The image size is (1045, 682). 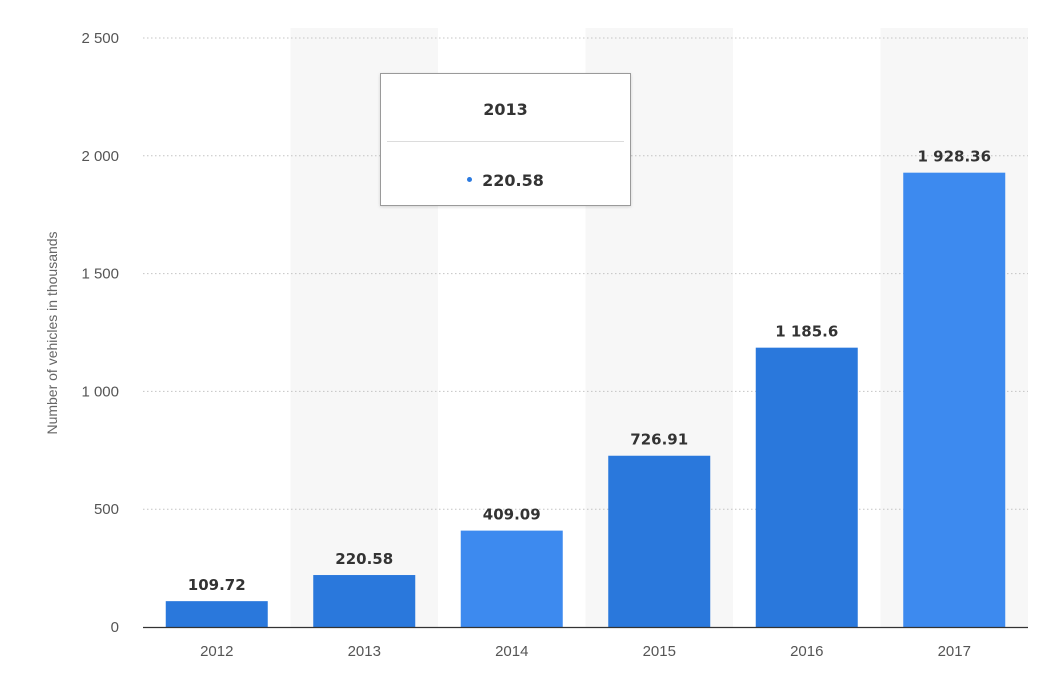 I want to click on data-label-2015: 726.91, so click(x=659, y=440).